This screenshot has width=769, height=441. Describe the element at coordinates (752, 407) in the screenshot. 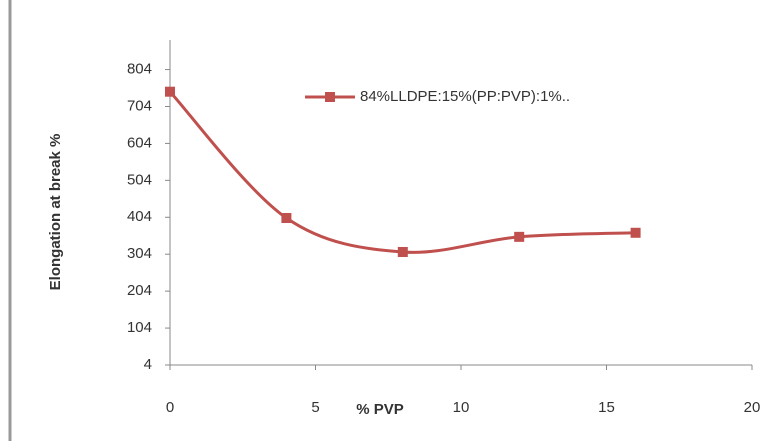

I see `x-tick-label: 20` at that location.